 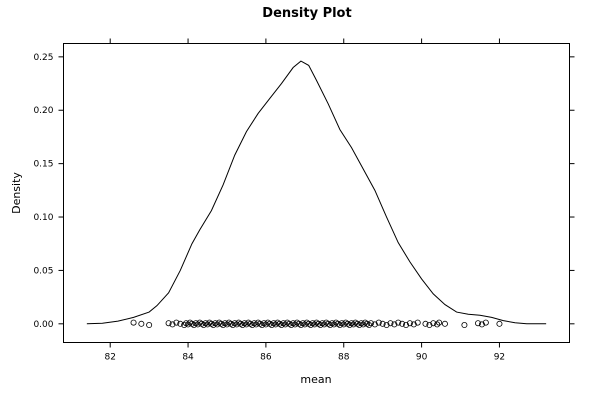 I want to click on y-tick-label: 0.10, so click(x=43, y=218).